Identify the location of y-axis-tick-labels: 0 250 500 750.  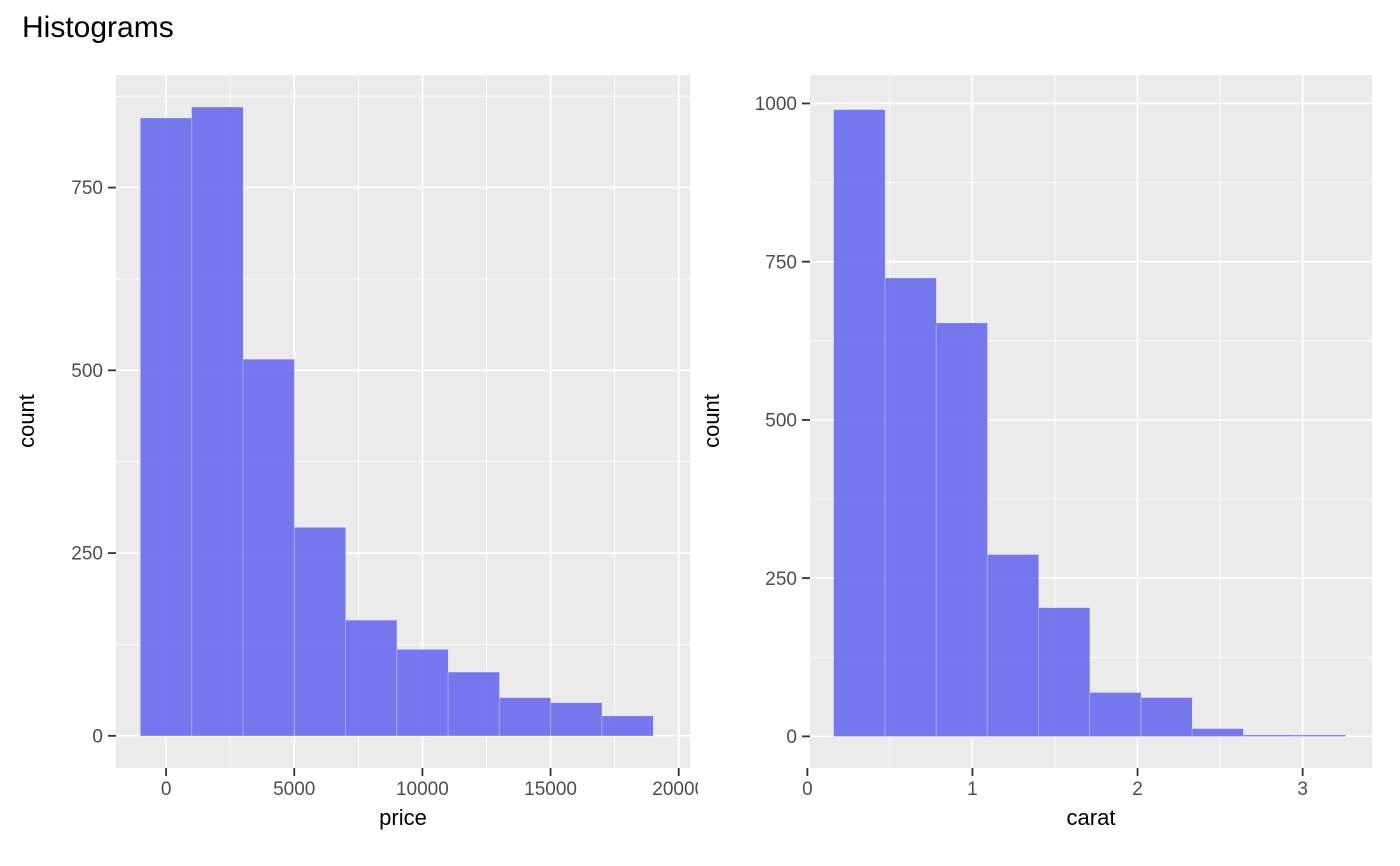
(87, 462).